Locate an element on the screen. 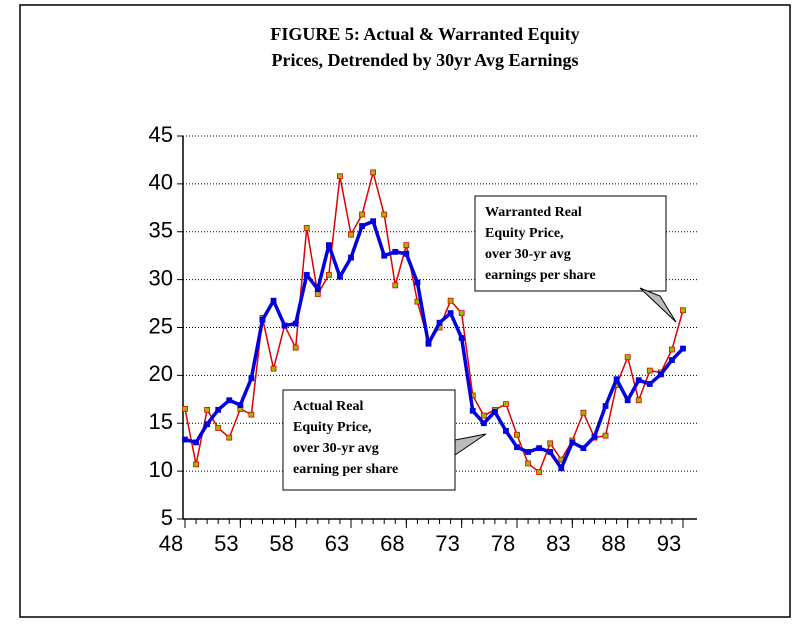 The width and height of the screenshot is (810, 624). annotation-text: Equity Price, is located at coordinates (524, 233).